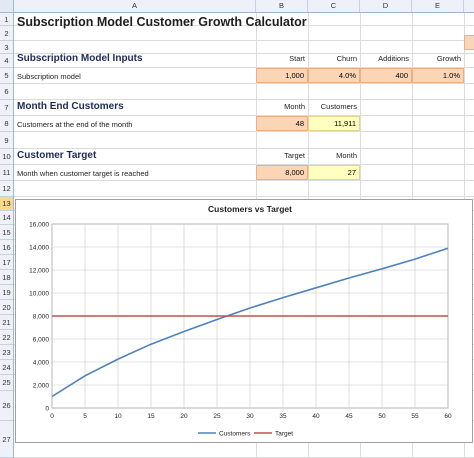 The image size is (474, 458). I want to click on x-tick-label: 35, so click(283, 416).